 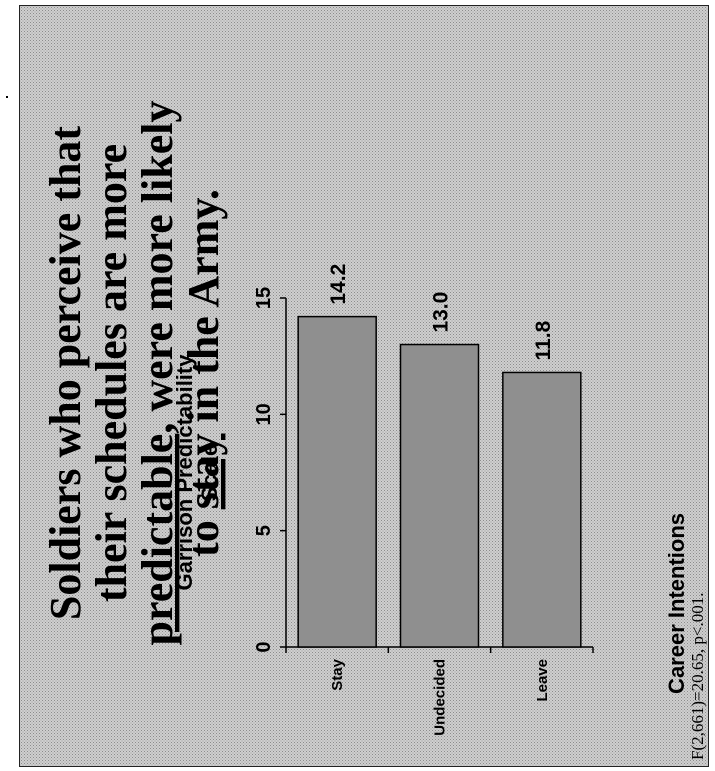 What do you see at coordinates (264, 646) in the screenshot?
I see `y-tick-label: 0` at bounding box center [264, 646].